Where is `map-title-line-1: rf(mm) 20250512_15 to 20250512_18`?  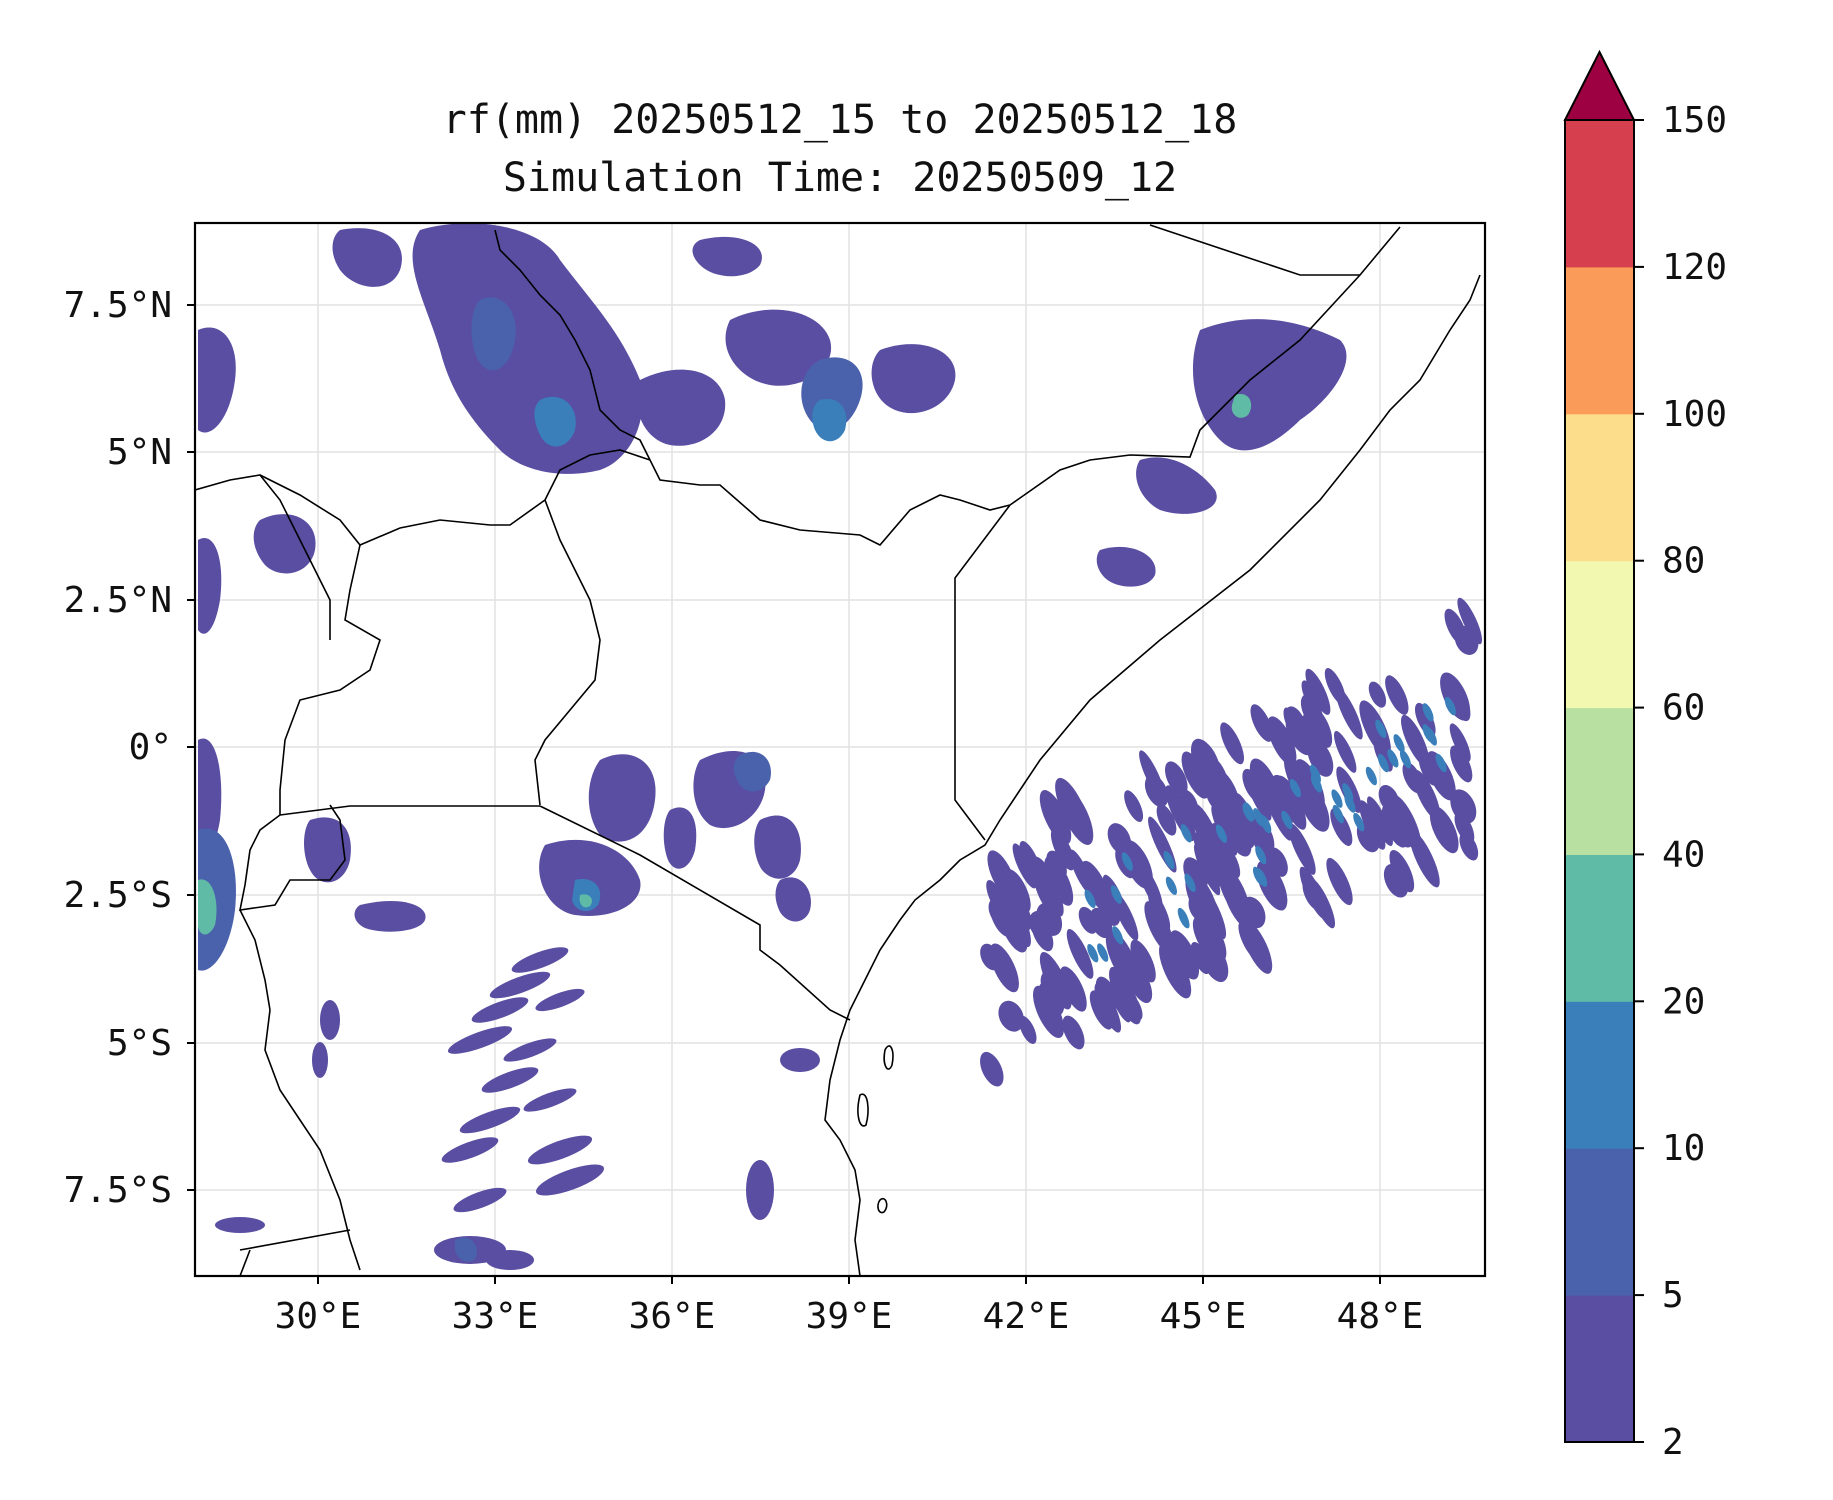 map-title-line-1: rf(mm) 20250512_15 to 20250512_18 is located at coordinates (840, 120).